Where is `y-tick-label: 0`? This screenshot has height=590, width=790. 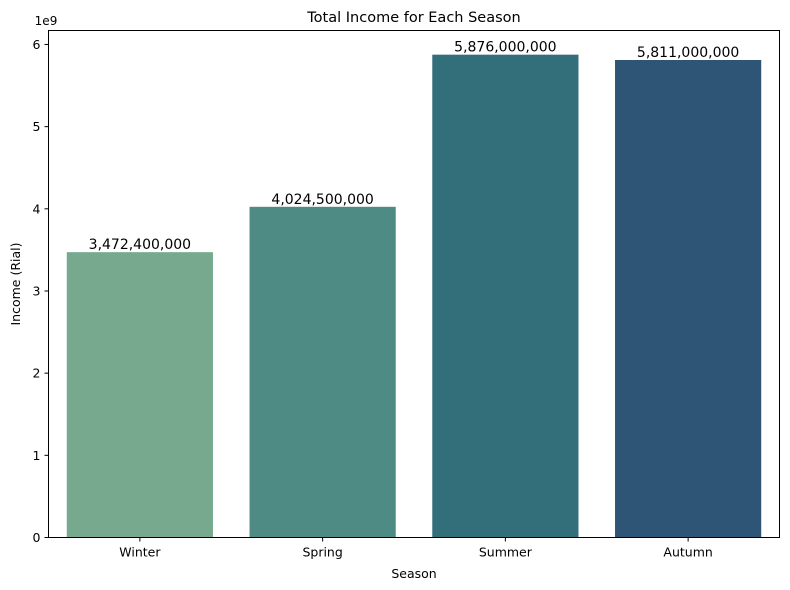 y-tick-label: 0 is located at coordinates (37, 537).